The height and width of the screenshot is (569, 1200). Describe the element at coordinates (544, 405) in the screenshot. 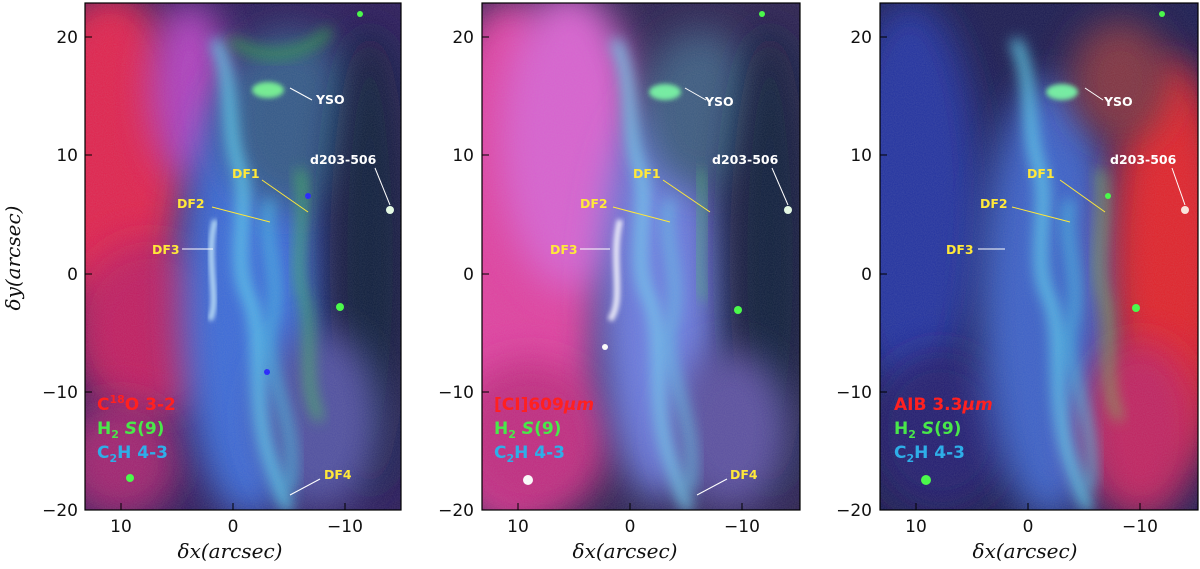

I see `legend-red: [CI]609μm` at that location.